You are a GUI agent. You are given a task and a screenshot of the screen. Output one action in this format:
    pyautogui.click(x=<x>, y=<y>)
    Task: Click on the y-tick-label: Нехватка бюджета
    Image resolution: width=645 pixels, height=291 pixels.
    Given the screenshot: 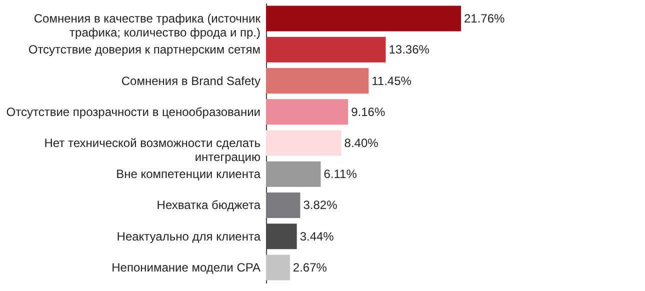 What is the action you would take?
    pyautogui.click(x=208, y=205)
    